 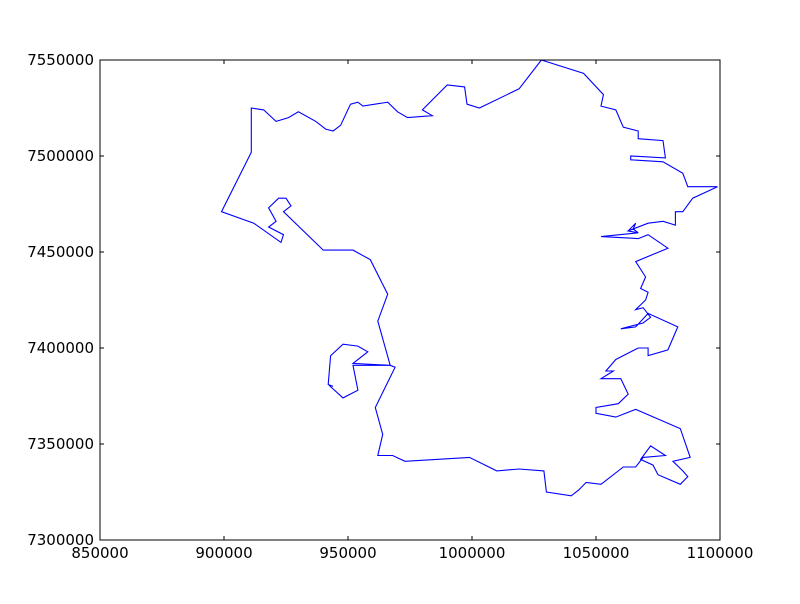 I want to click on y-tick-label: 7450000, so click(x=60, y=252).